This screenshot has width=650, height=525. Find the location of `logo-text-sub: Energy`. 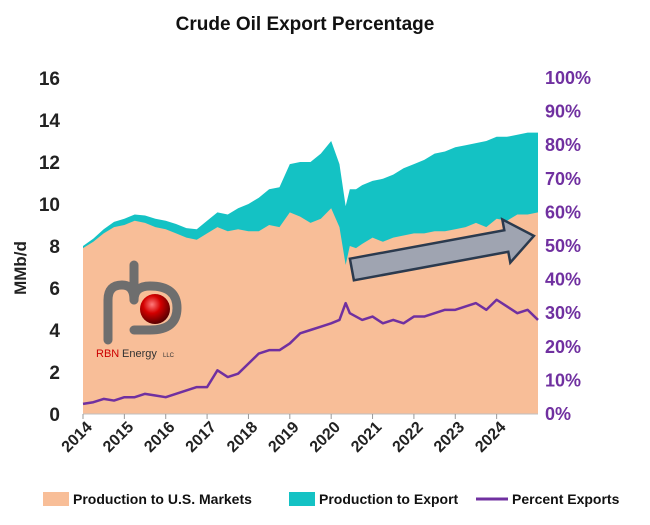

logo-text-sub: Energy is located at coordinates (139, 354).